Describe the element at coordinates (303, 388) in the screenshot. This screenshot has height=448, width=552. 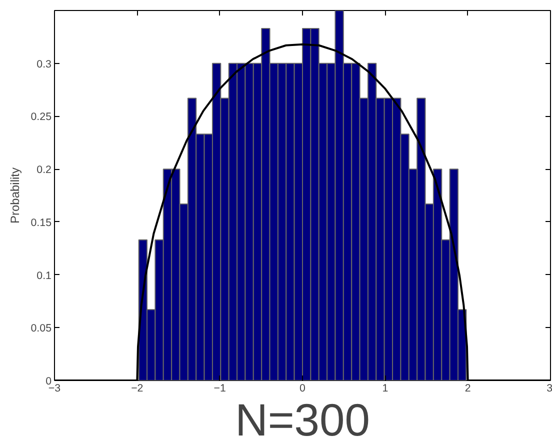
I see `x-tick-label: 0` at that location.